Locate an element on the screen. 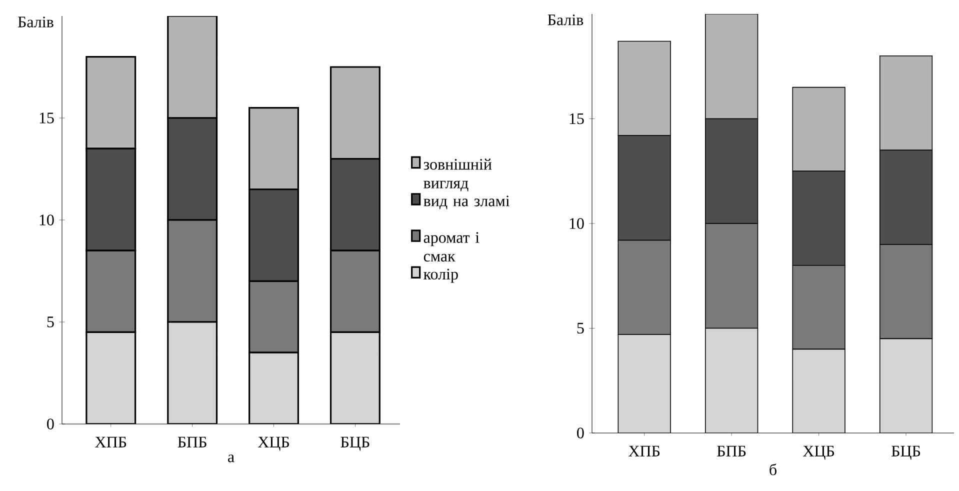 This screenshot has width=959, height=491. x-axis-title: а is located at coordinates (231, 458).